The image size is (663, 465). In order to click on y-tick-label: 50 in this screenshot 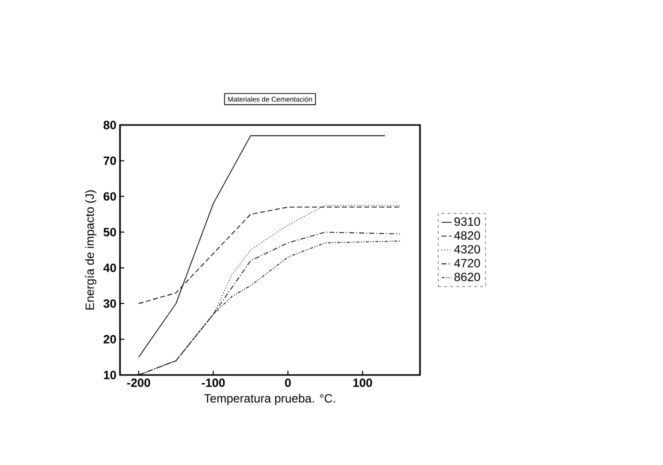, I will do `click(110, 232)`.